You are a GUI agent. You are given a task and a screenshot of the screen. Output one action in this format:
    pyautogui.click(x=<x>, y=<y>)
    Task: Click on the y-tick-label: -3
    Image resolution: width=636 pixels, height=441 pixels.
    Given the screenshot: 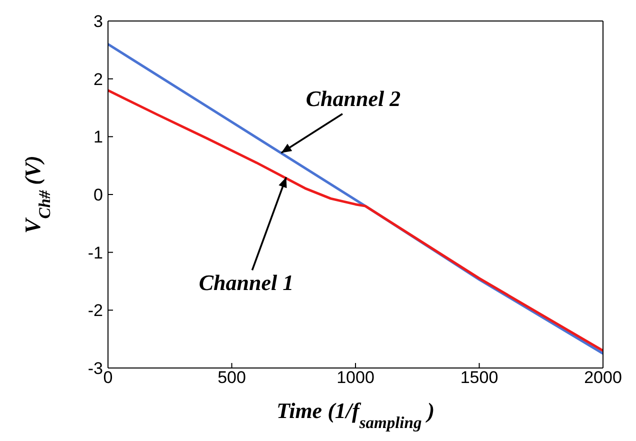 What is the action you would take?
    pyautogui.click(x=95, y=368)
    